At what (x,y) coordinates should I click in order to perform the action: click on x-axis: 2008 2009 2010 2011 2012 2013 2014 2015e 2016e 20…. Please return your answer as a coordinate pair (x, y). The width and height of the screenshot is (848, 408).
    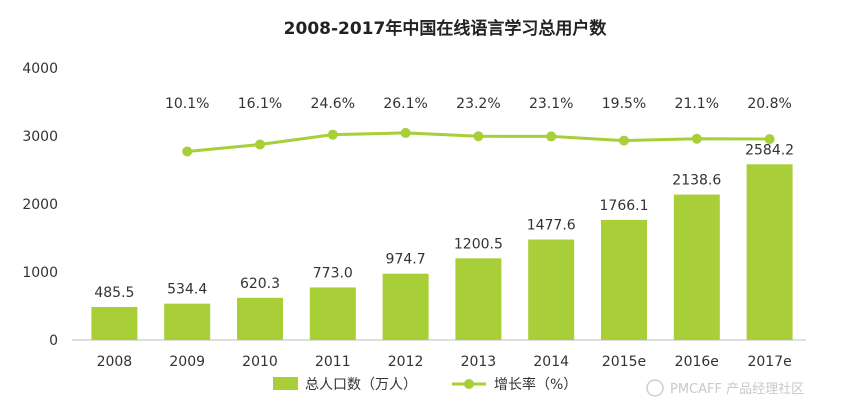
    Looking at the image, I should click on (444, 362).